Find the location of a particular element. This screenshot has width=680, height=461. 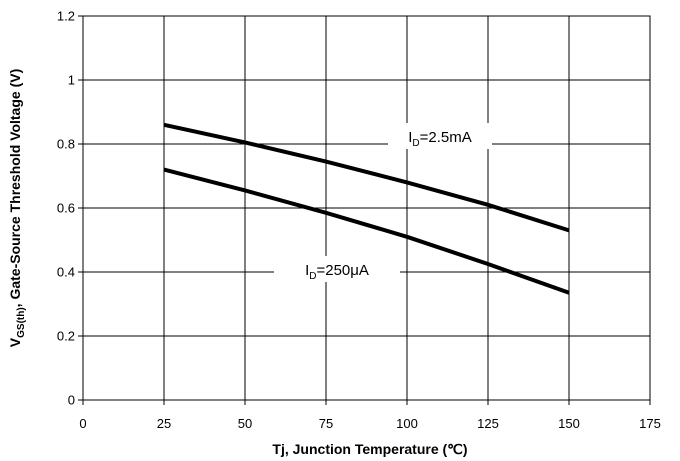

y-tick-label: 1 is located at coordinates (71, 80).